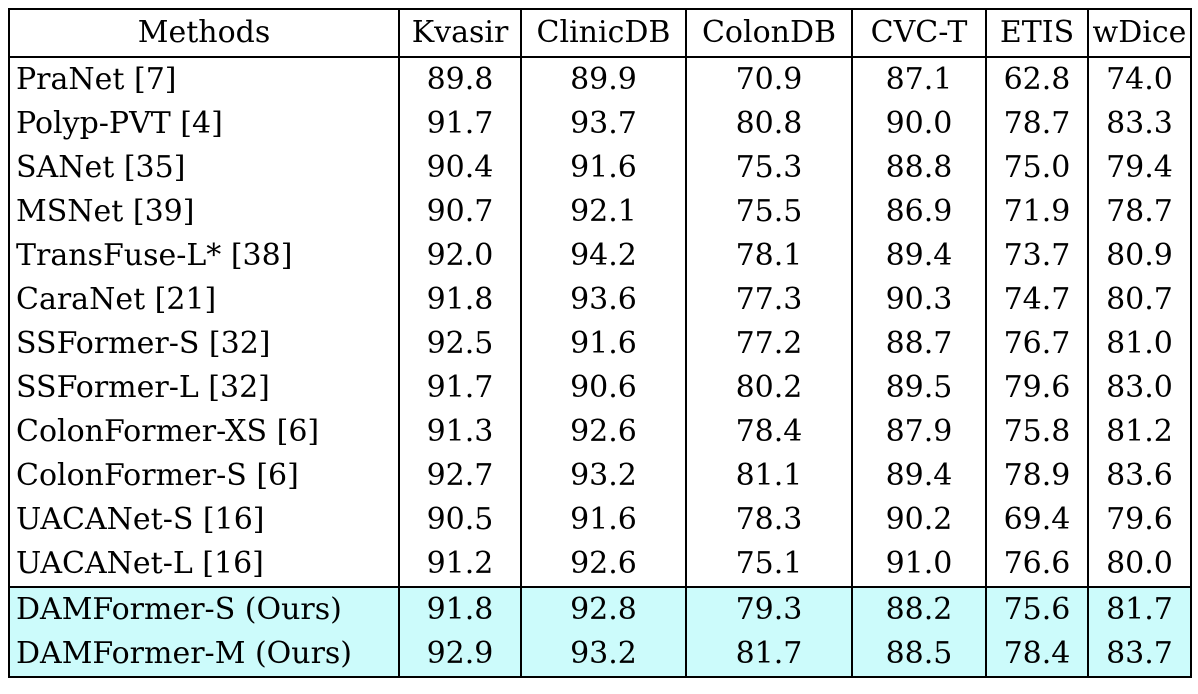 This screenshot has height=694, width=1198. Describe the element at coordinates (1139, 256) in the screenshot. I see `score-cell: 80.9` at that location.